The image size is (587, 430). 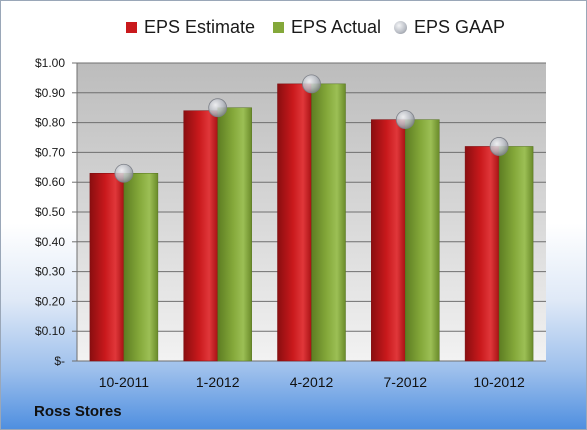 What do you see at coordinates (78, 411) in the screenshot?
I see `company-name: Ross Stores` at bounding box center [78, 411].